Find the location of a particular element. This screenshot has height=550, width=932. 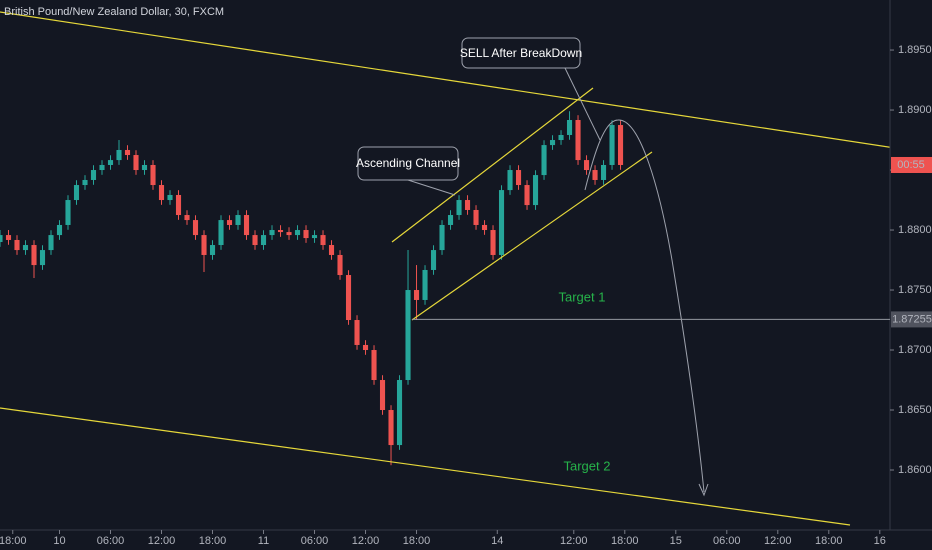

x-tick-label: 11 is located at coordinates (263, 541).